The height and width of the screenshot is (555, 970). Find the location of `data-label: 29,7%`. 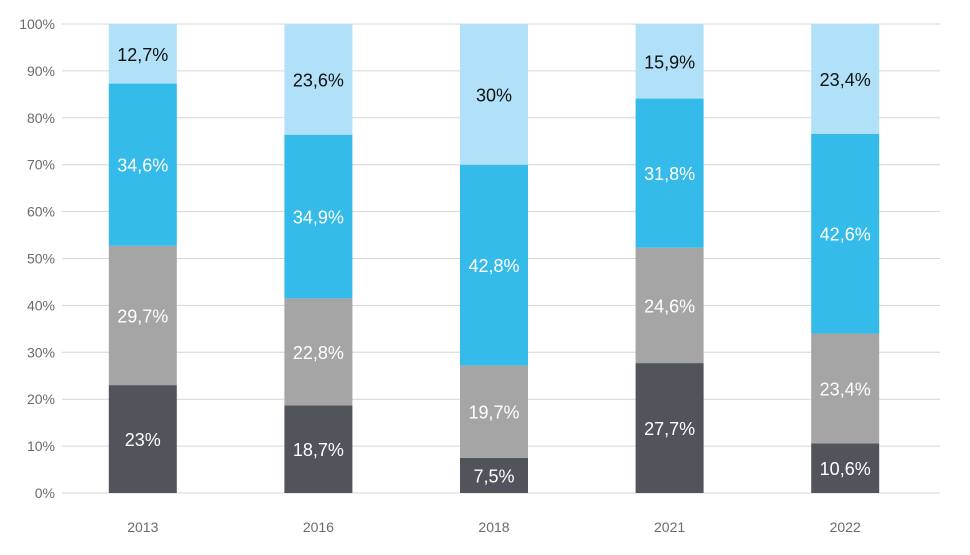

data-label: 29,7% is located at coordinates (142, 316).